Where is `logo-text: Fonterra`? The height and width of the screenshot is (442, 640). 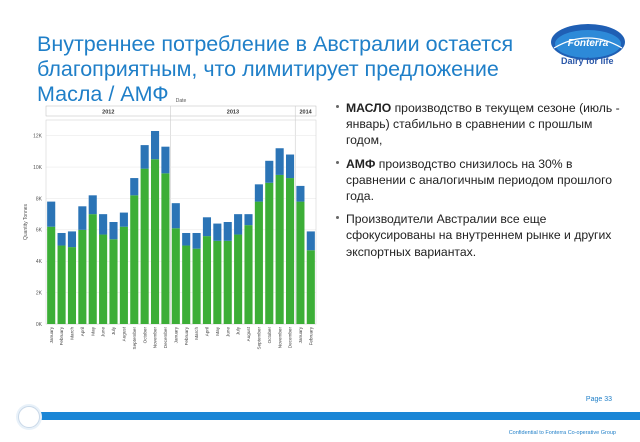
logo-text: Fonterra is located at coordinates (588, 43).